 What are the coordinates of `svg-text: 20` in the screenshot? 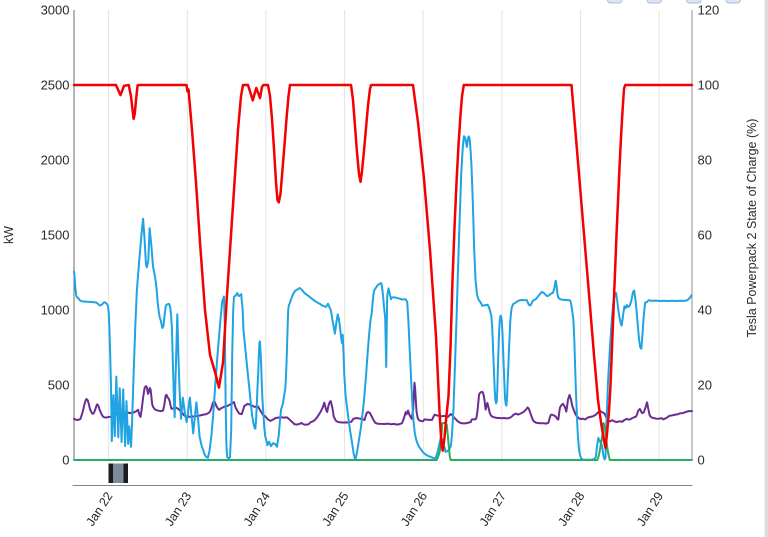 It's located at (705, 385).